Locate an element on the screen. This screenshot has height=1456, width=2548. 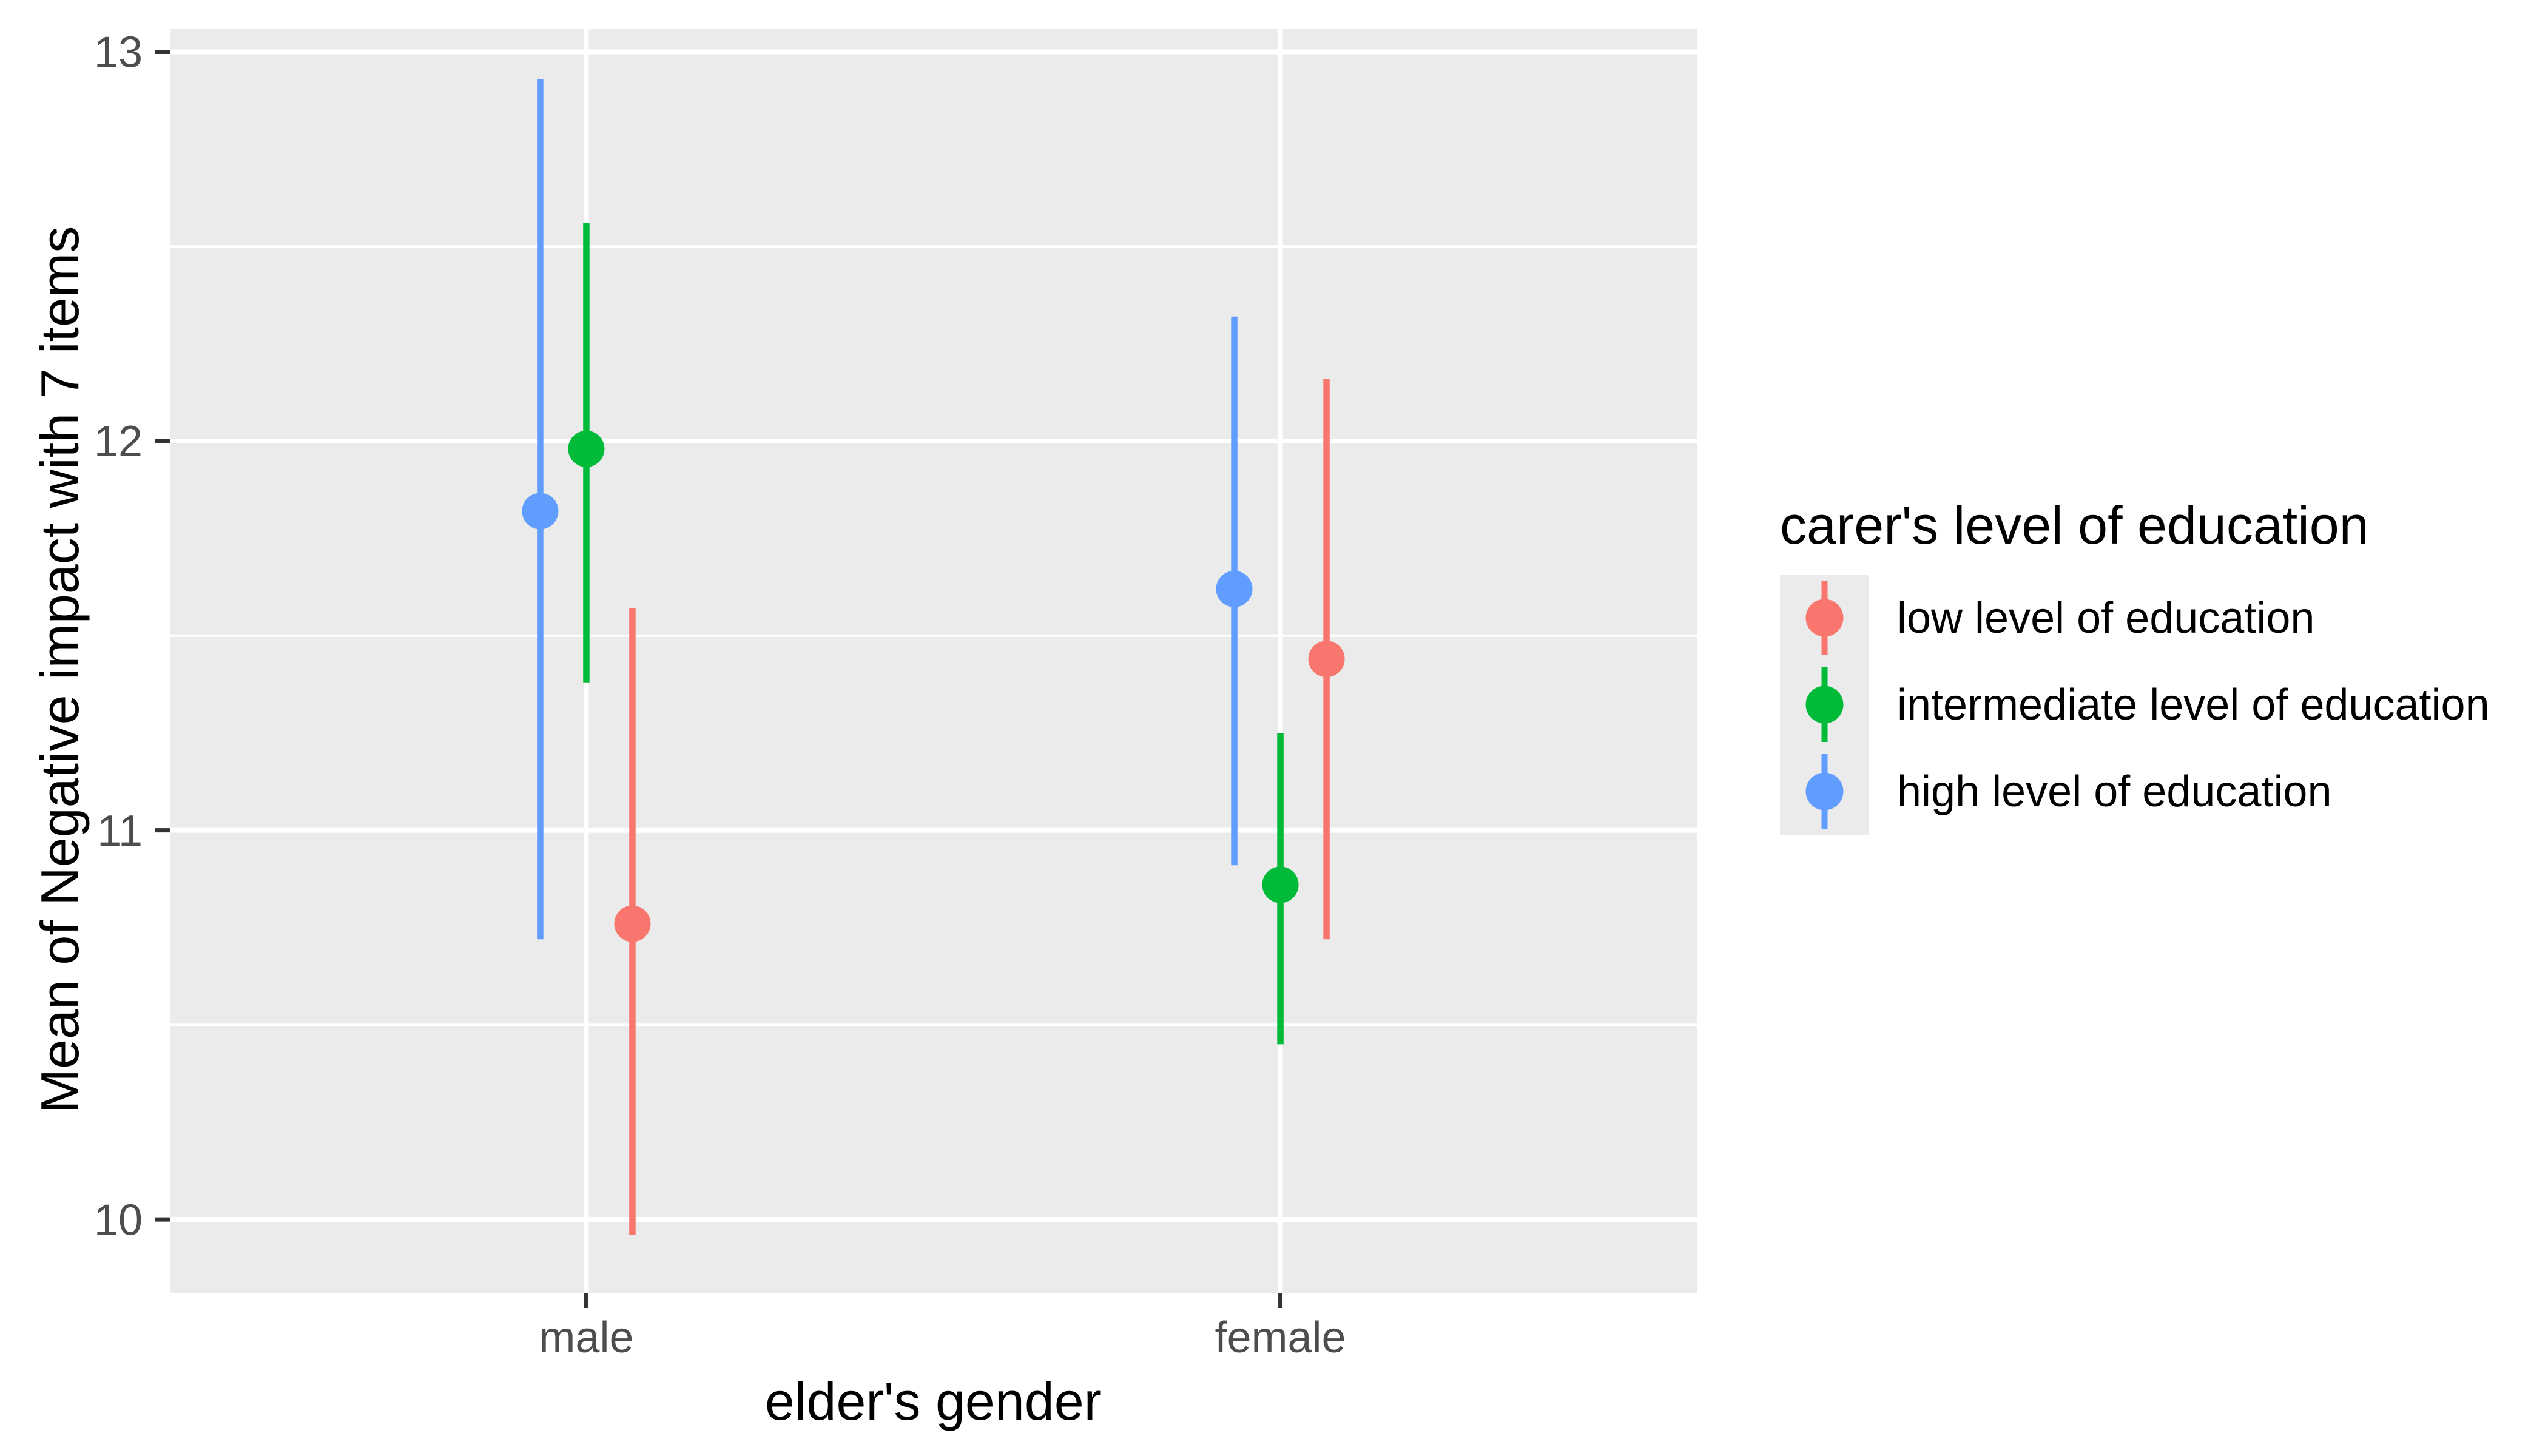
x-axis-title: elder's gender is located at coordinates (933, 1401).